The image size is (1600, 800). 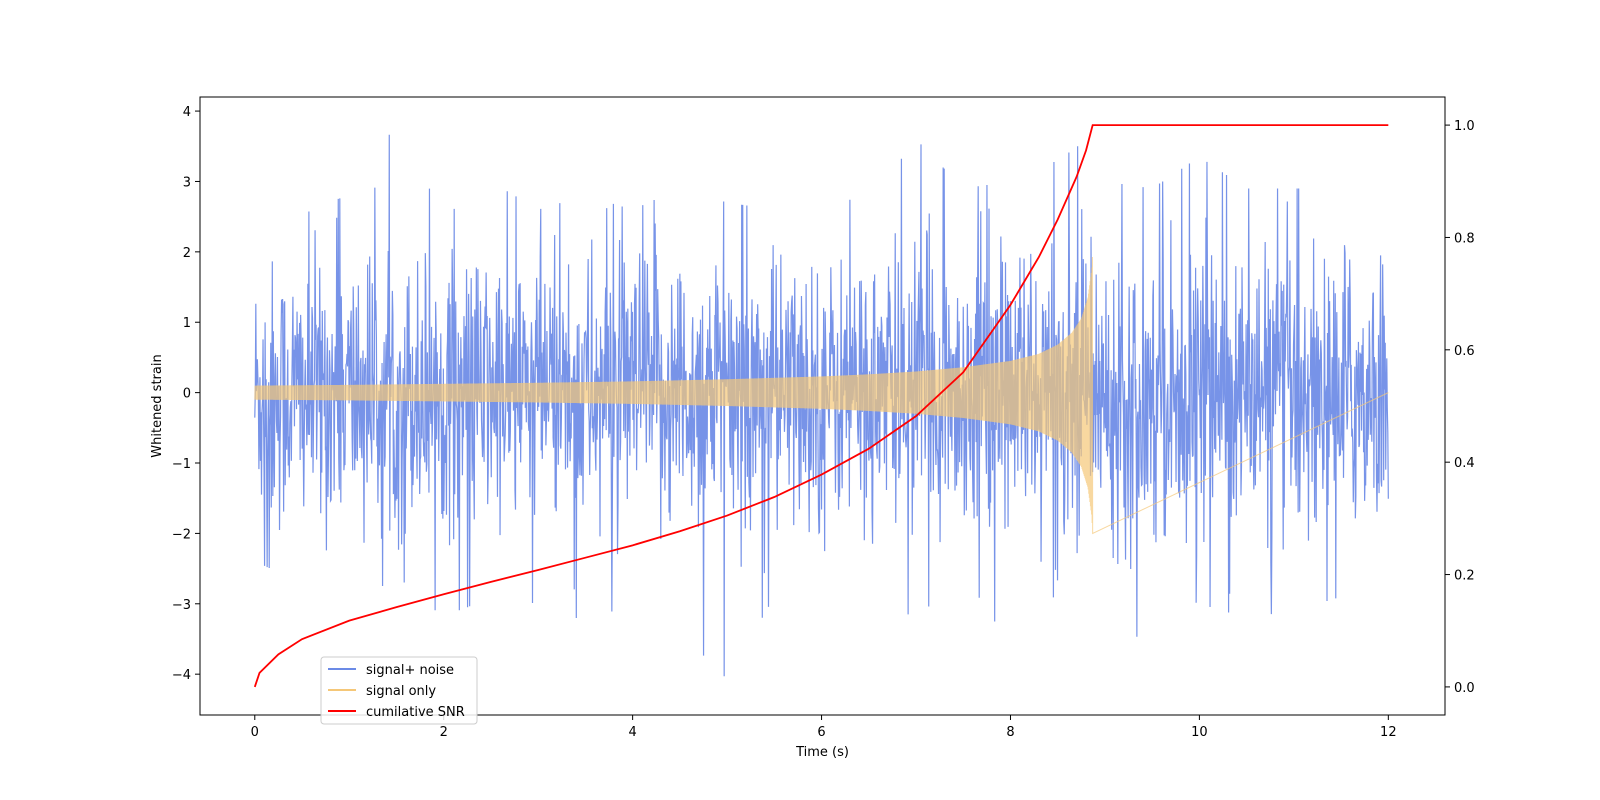 I want to click on legend-box, so click(x=399, y=690).